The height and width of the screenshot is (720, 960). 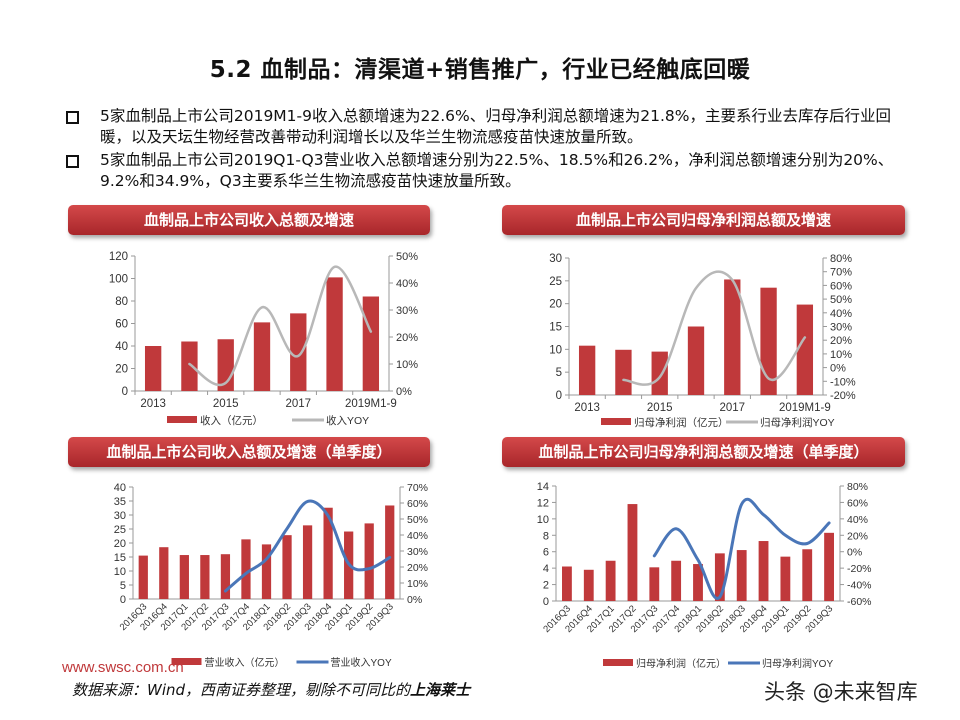 What do you see at coordinates (546, 553) in the screenshot?
I see `left-axis-tick-label: 6` at bounding box center [546, 553].